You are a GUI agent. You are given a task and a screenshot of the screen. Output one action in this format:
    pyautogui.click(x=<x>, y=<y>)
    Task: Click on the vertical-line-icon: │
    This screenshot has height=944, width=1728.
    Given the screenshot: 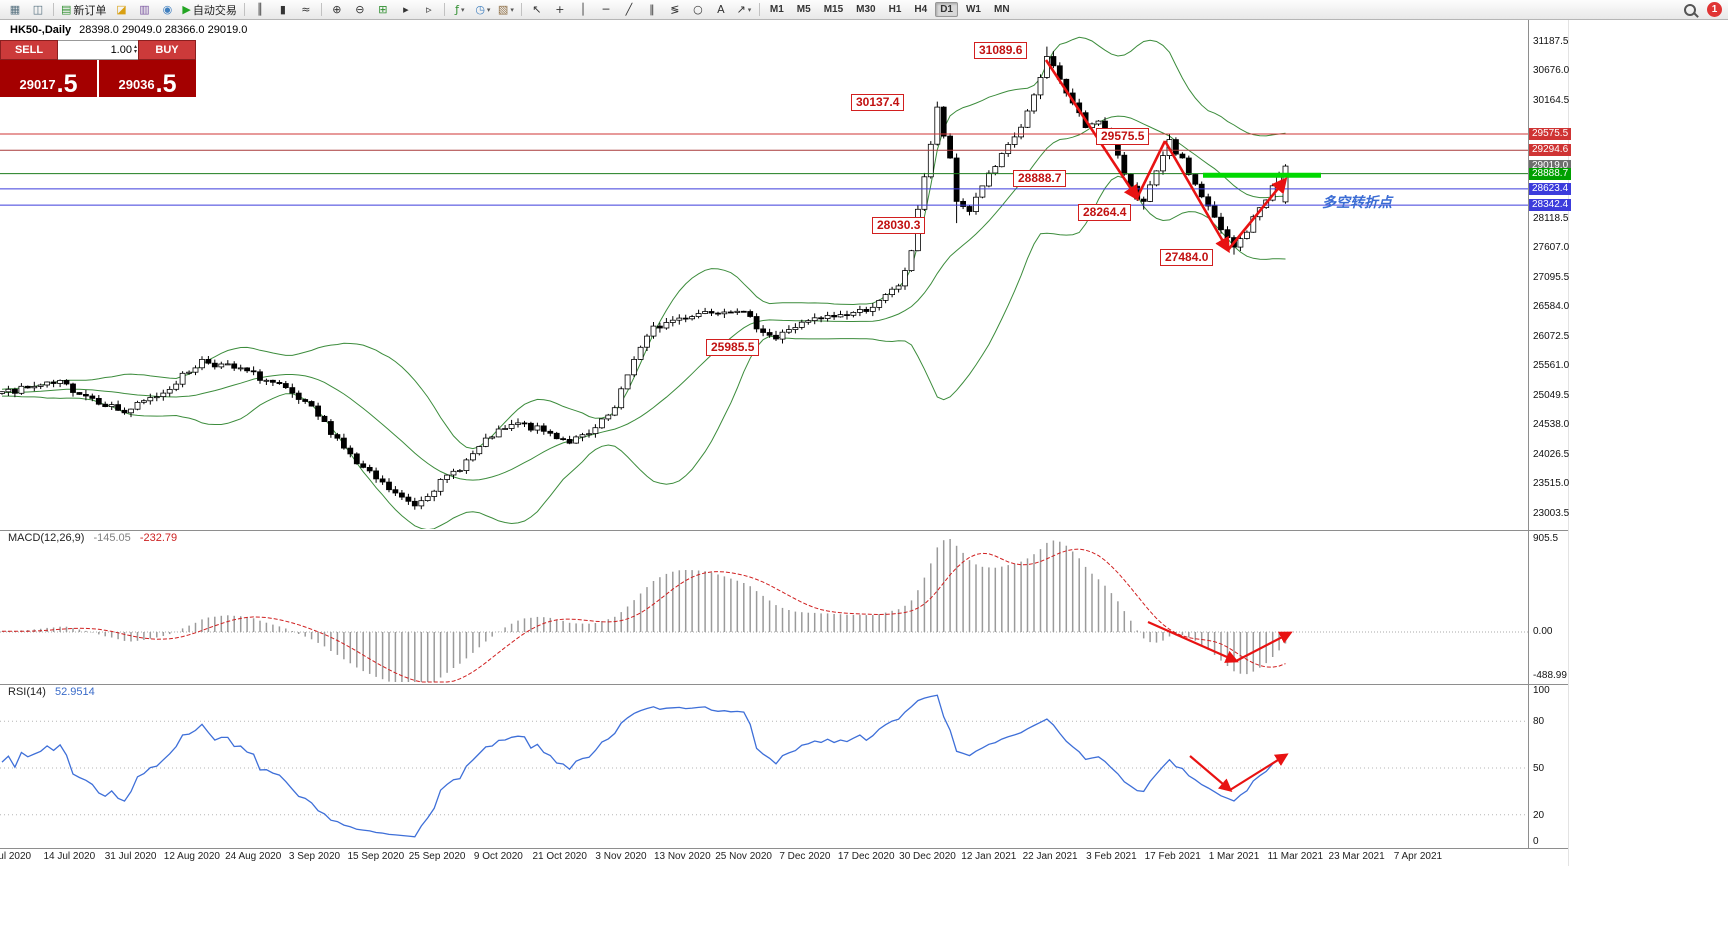 What is the action you would take?
    pyautogui.click(x=583, y=9)
    